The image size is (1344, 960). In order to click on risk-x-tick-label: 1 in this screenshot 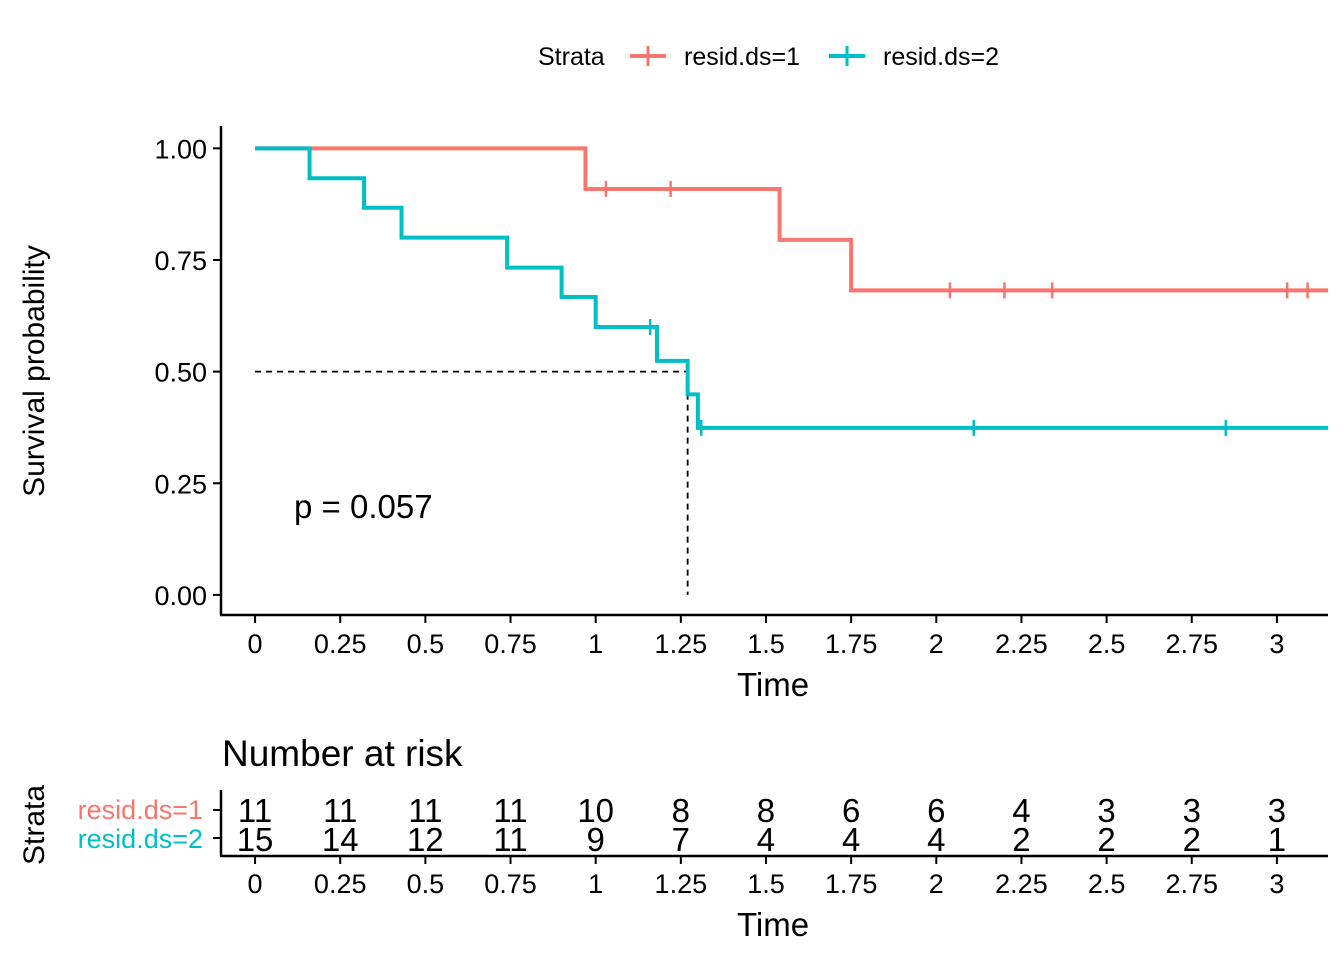, I will do `click(595, 884)`.